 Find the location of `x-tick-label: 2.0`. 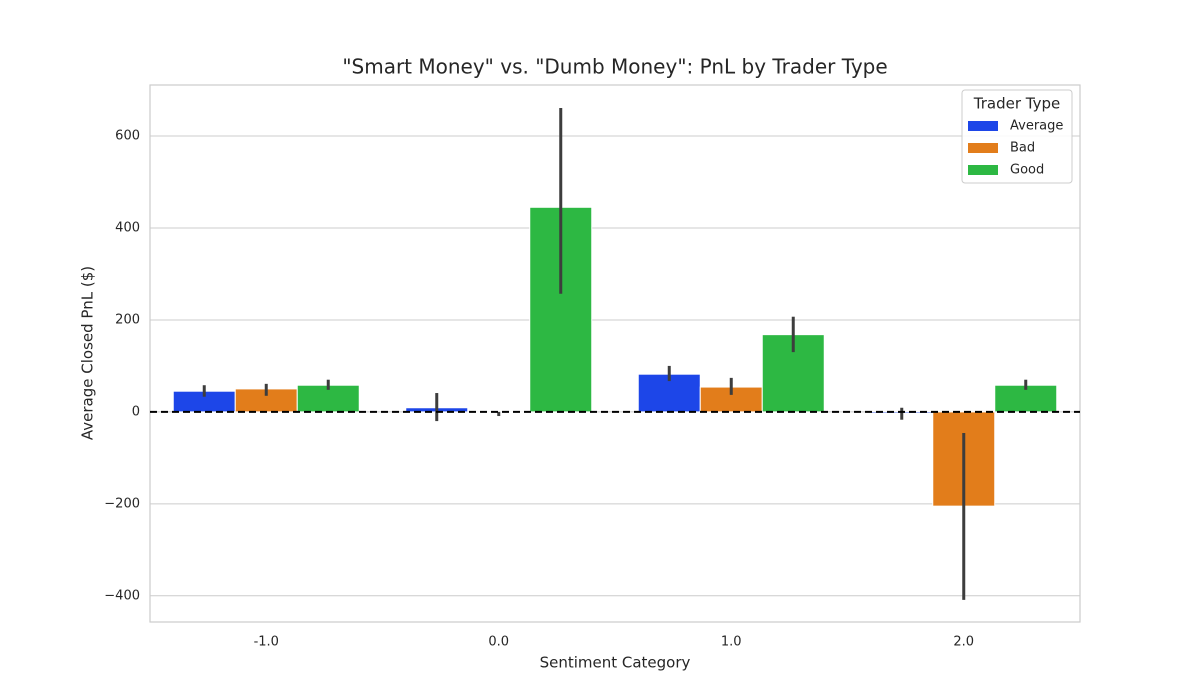

x-tick-label: 2.0 is located at coordinates (963, 642).